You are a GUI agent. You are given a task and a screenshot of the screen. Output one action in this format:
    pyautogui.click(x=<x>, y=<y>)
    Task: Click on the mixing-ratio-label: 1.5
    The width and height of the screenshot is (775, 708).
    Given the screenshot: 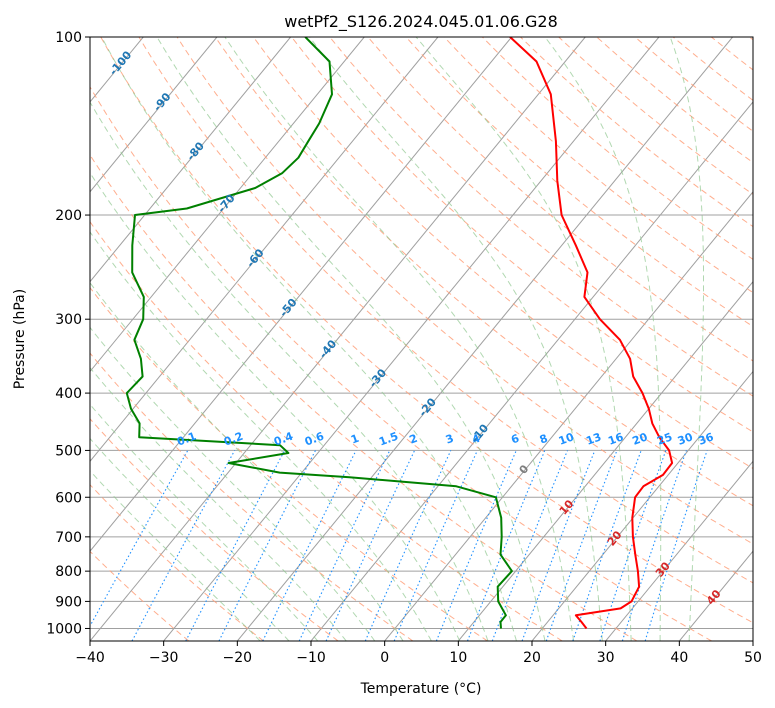 What is the action you would take?
    pyautogui.click(x=388, y=439)
    